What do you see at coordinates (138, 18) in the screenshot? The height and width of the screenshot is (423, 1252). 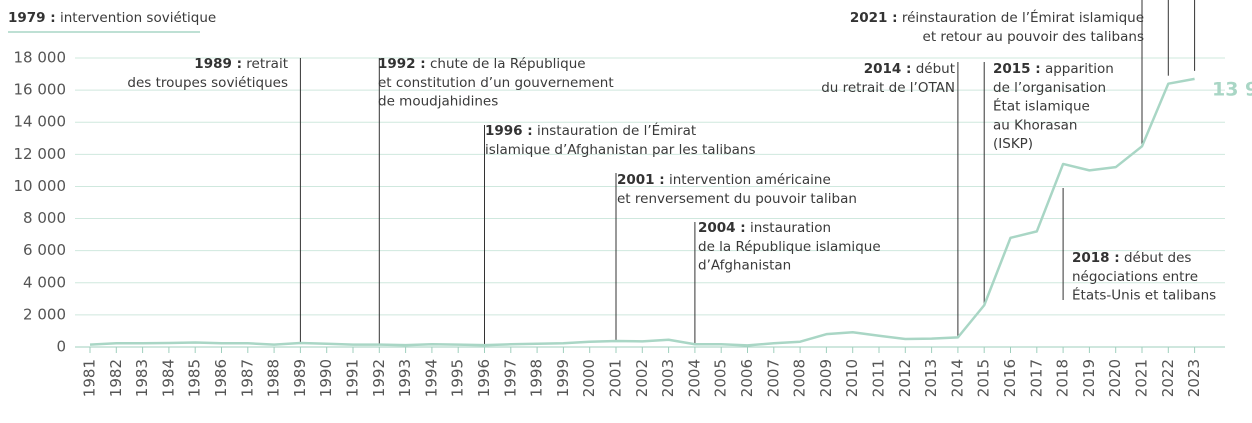 I see `annotation-line-text: intervention soviétique` at bounding box center [138, 18].